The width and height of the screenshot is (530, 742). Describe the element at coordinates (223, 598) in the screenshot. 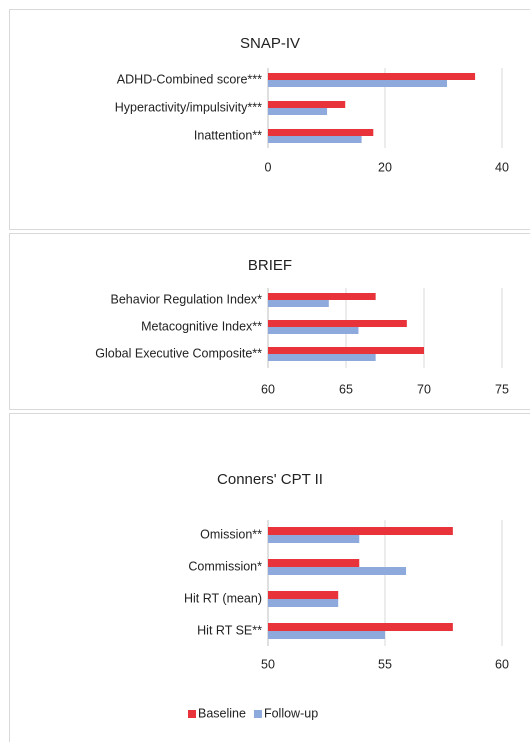

I see `category-label: Hit RT (mean)` at that location.